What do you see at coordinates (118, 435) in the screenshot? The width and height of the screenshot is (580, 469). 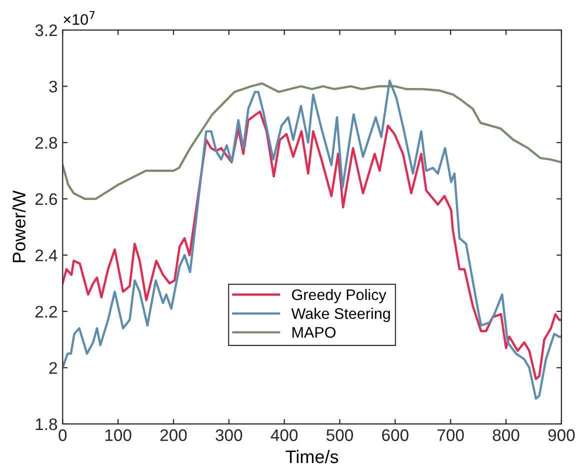 I see `x-tick-label: 100` at bounding box center [118, 435].